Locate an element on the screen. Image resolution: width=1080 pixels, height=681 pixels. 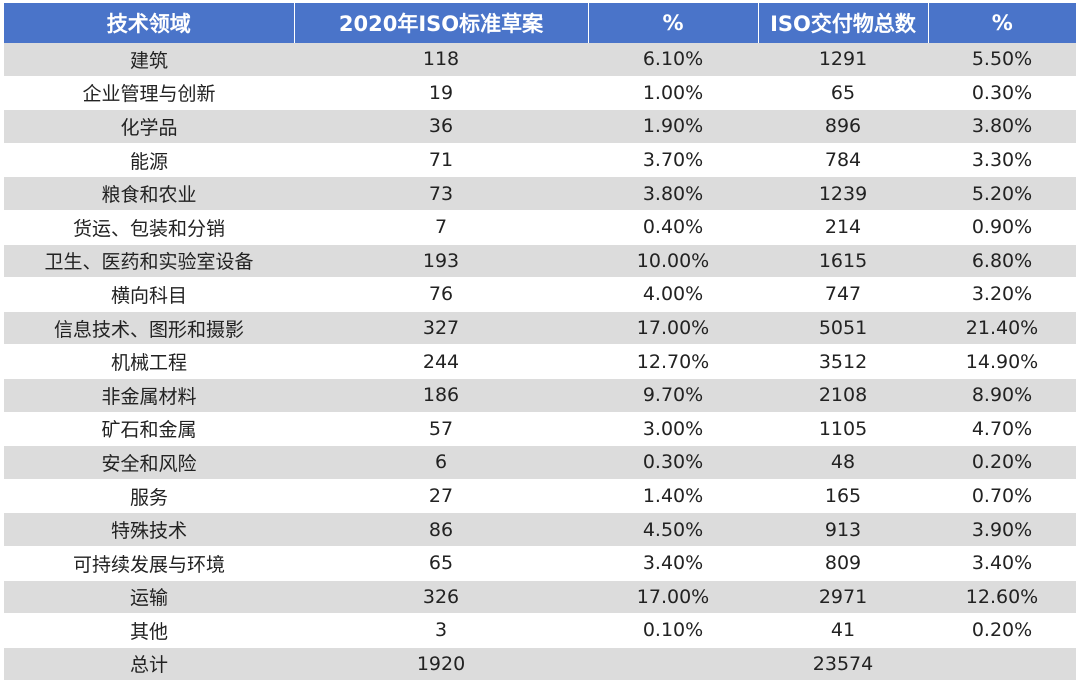
cell-drafts: 76 is located at coordinates (441, 294).